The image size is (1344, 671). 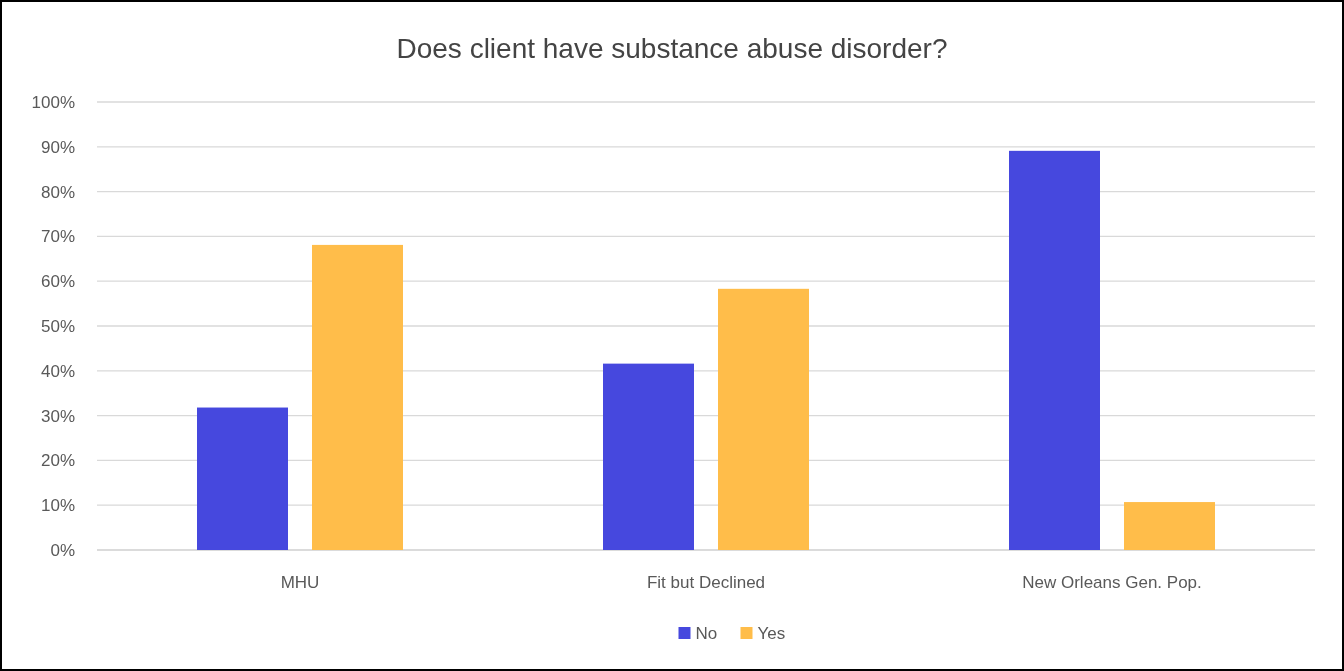 What do you see at coordinates (672, 48) in the screenshot?
I see `chart-title: Does client have substance abuse disorder?` at bounding box center [672, 48].